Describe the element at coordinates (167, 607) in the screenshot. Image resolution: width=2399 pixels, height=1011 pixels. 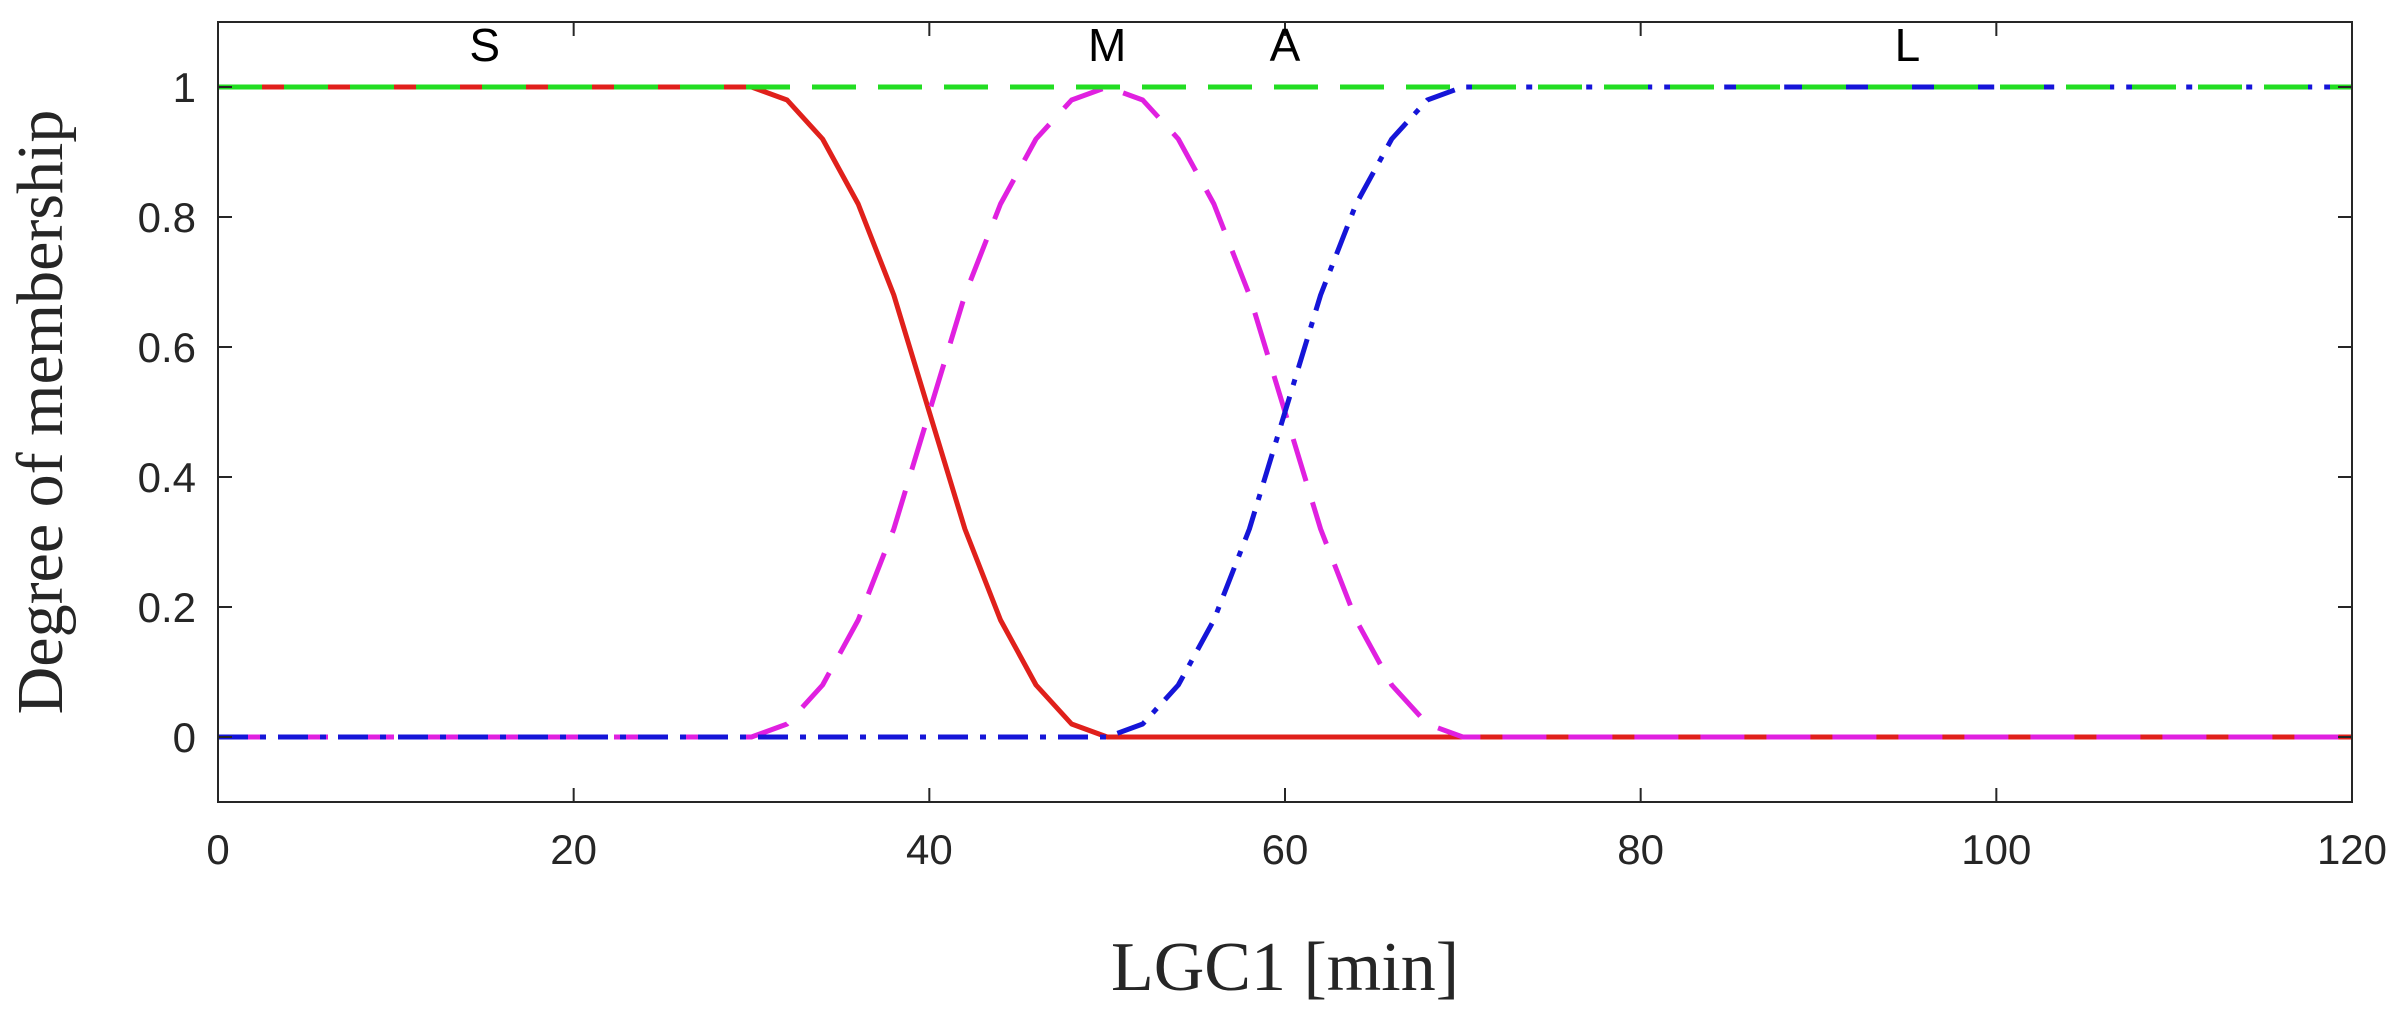
I see `y-tick-label: 0.2` at that location.